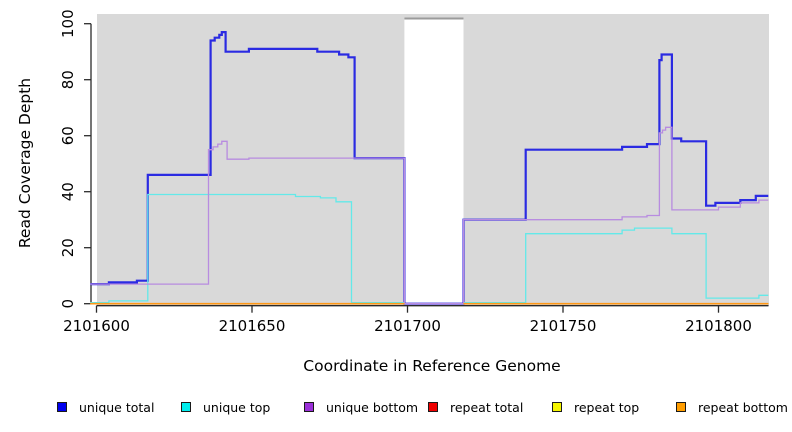  What do you see at coordinates (407, 326) in the screenshot?
I see `x-tick-label: 2101700` at bounding box center [407, 326].